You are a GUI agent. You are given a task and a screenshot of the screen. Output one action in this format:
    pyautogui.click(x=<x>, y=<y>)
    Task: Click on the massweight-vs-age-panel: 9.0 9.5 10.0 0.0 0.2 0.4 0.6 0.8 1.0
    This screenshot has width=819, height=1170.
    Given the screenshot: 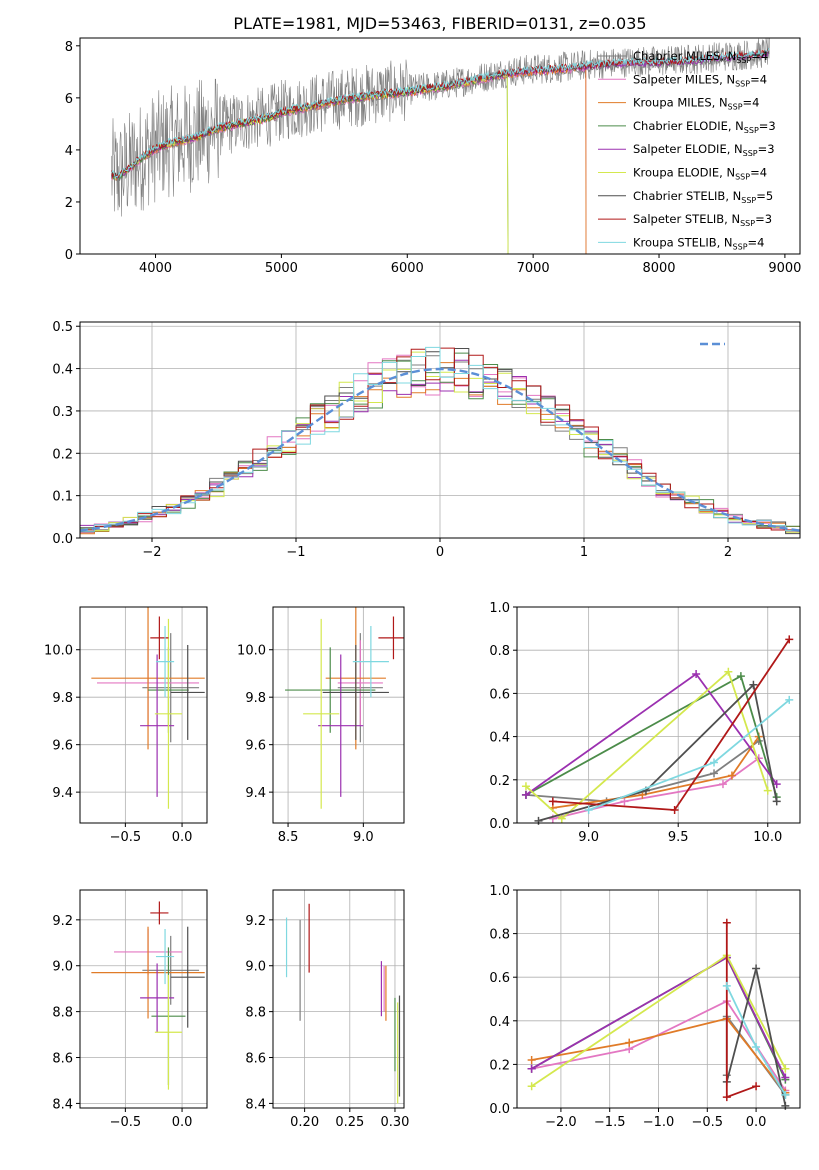 What is the action you would take?
    pyautogui.click(x=645, y=723)
    